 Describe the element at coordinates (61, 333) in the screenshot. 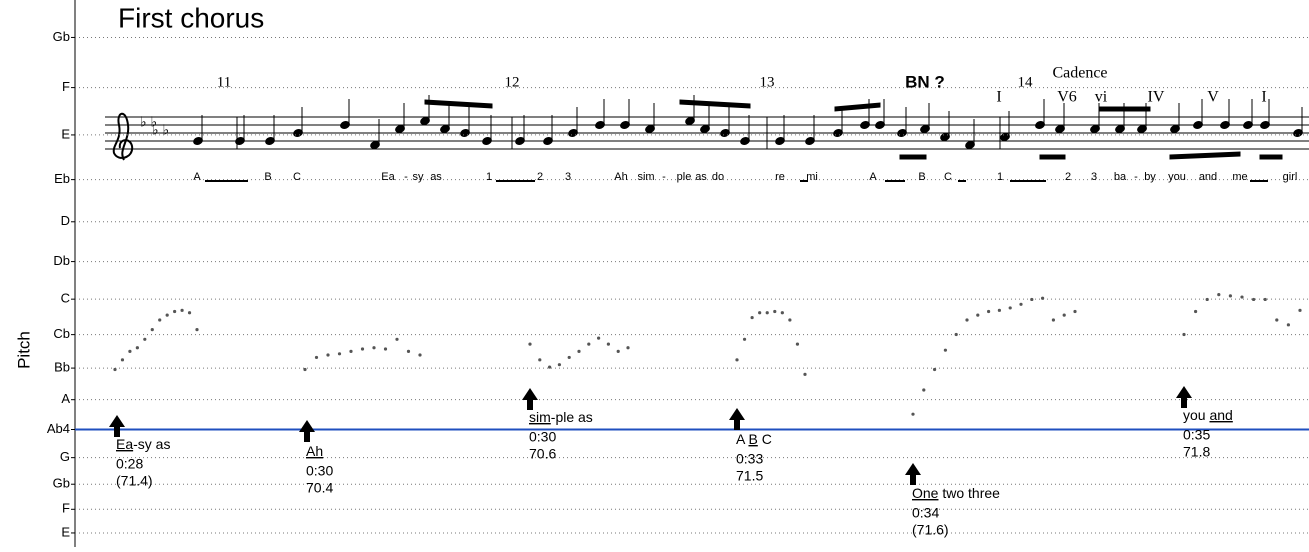

I see `y-tick-label: Cb` at that location.